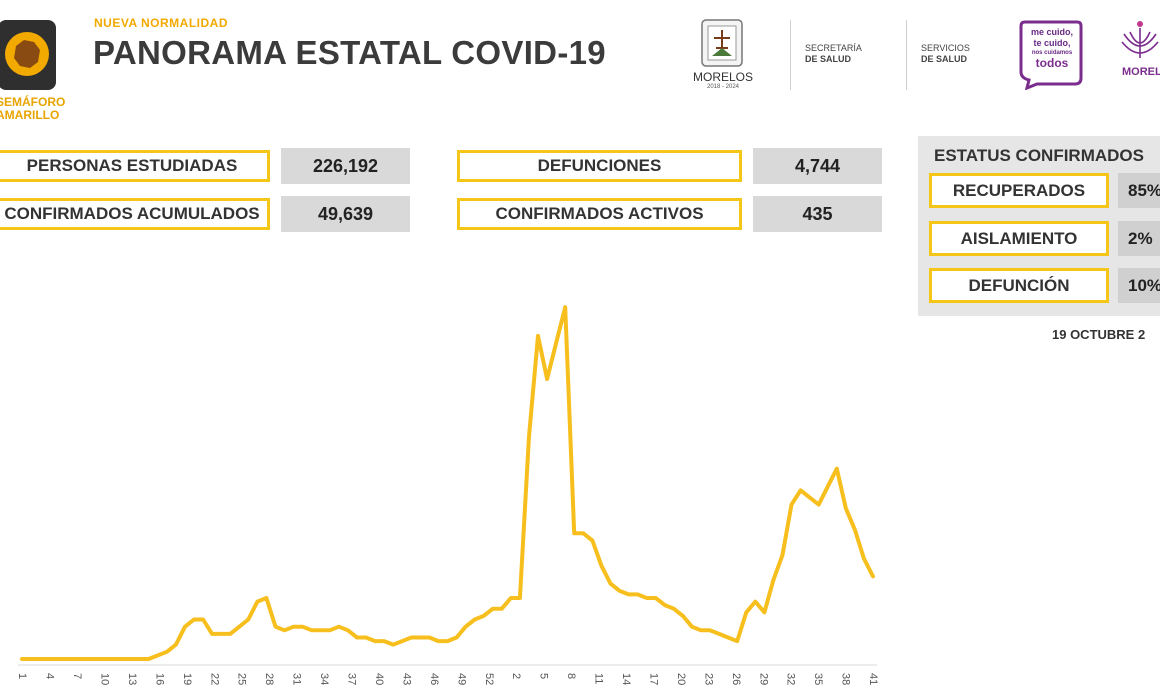 This screenshot has width=1160, height=700. I want to click on x-tick-label: 16, so click(159, 679).